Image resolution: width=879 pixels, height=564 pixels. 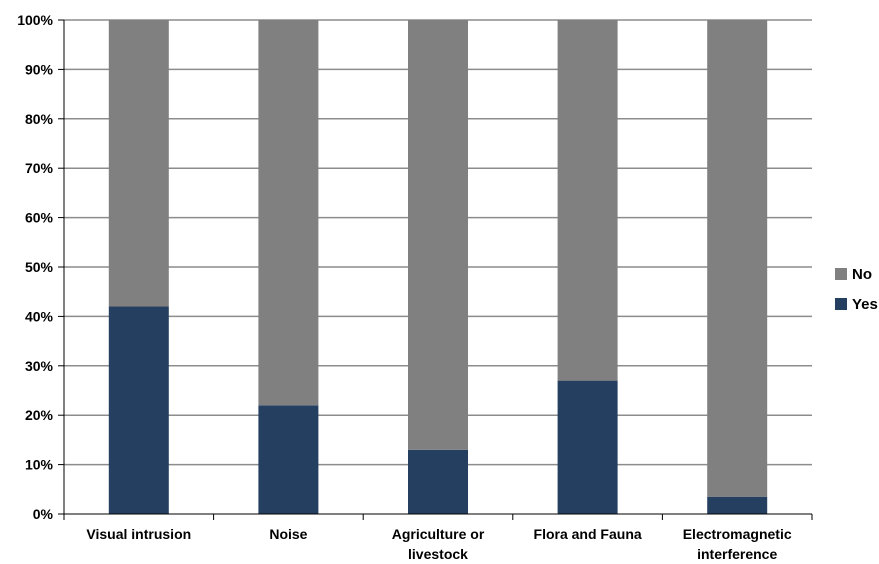 I want to click on x-category-label: Noise, so click(x=288, y=534).